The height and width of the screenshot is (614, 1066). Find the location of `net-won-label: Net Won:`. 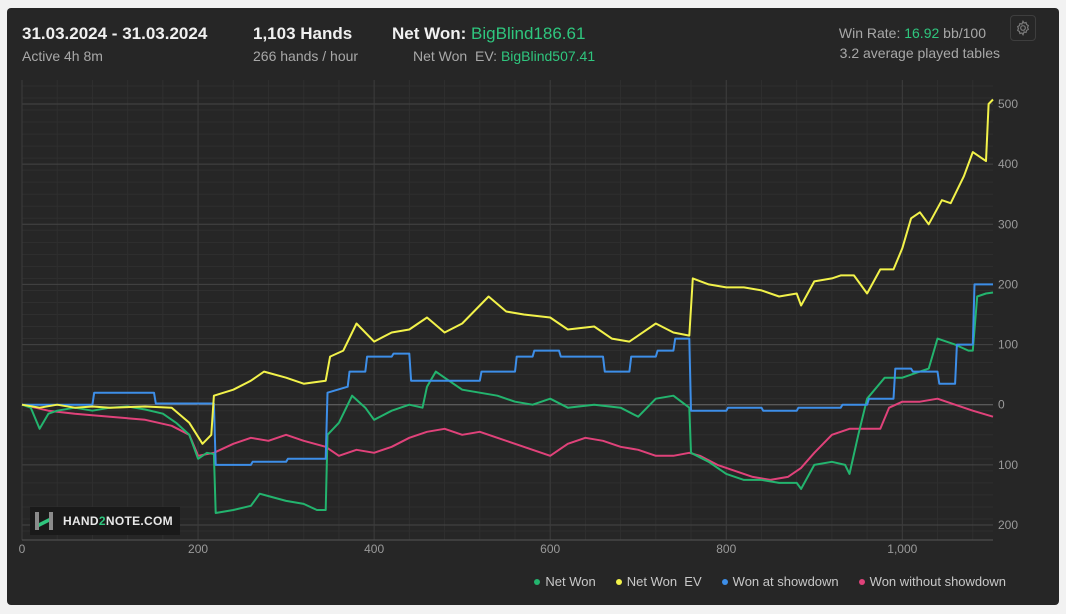

net-won-label: Net Won: is located at coordinates (429, 33).